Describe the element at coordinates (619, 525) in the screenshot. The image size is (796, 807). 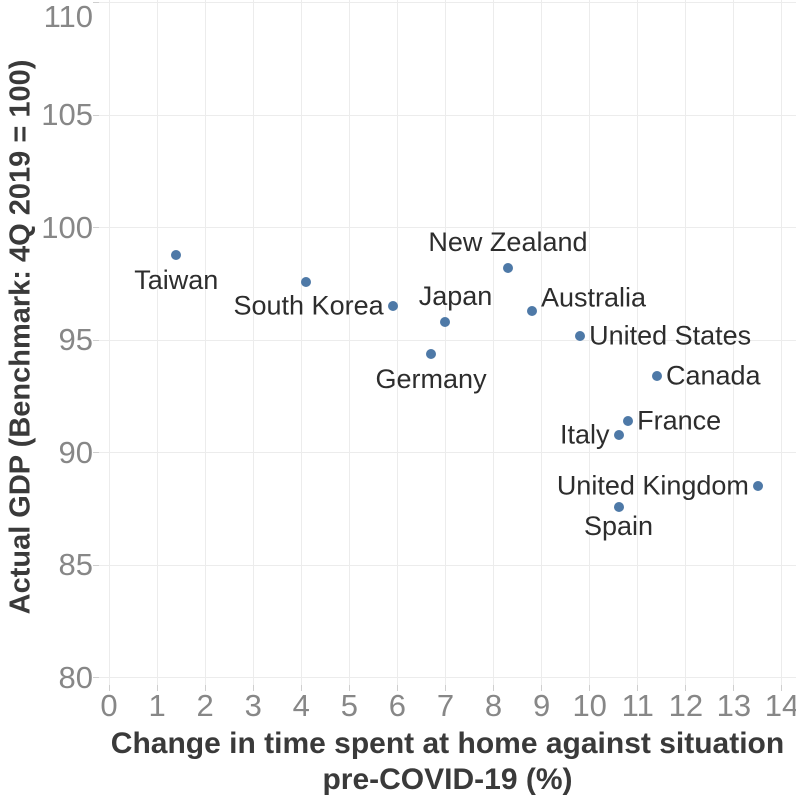
I see `point-label-spain: Spain` at that location.